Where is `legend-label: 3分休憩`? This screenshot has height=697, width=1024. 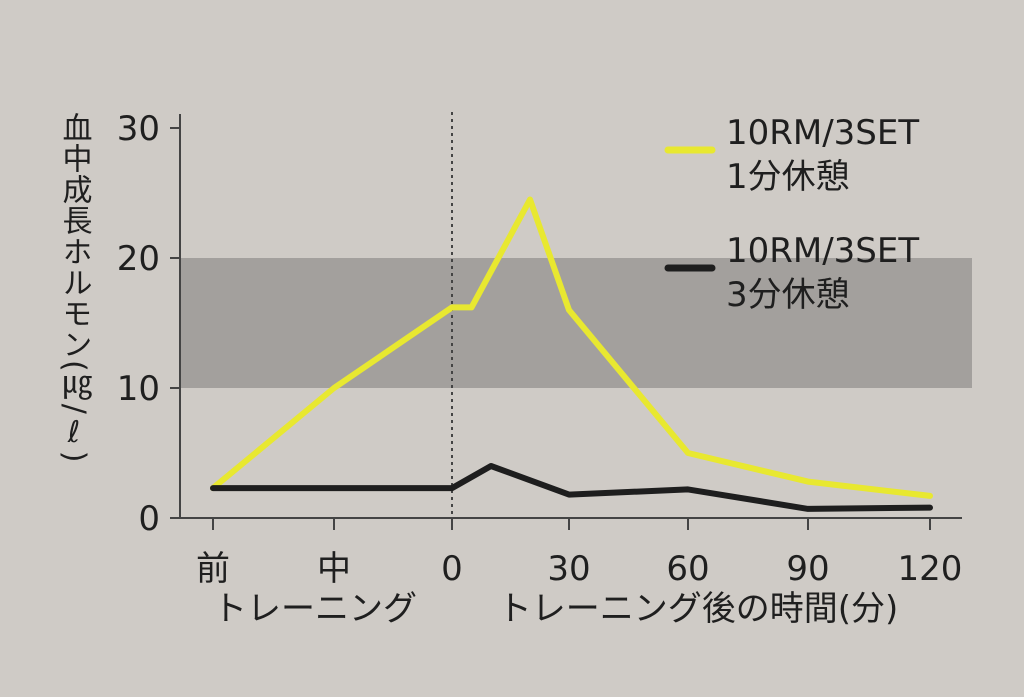
legend-label: 3分休憩 is located at coordinates (788, 295).